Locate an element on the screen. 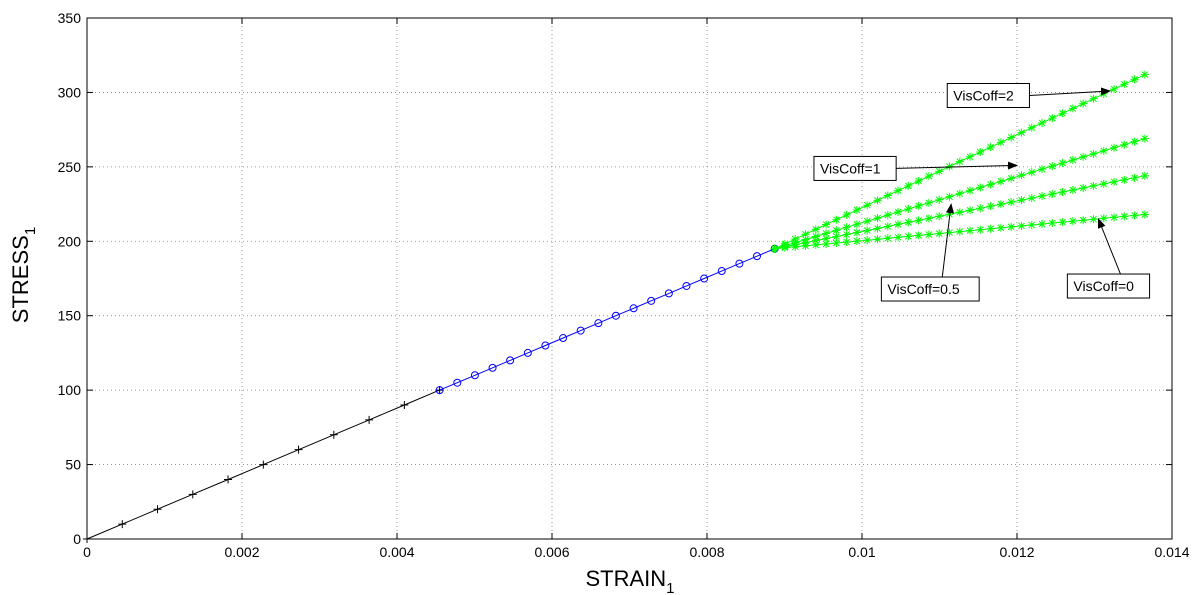 This screenshot has width=1196, height=595. annotation-arrow is located at coordinates (948, 240).